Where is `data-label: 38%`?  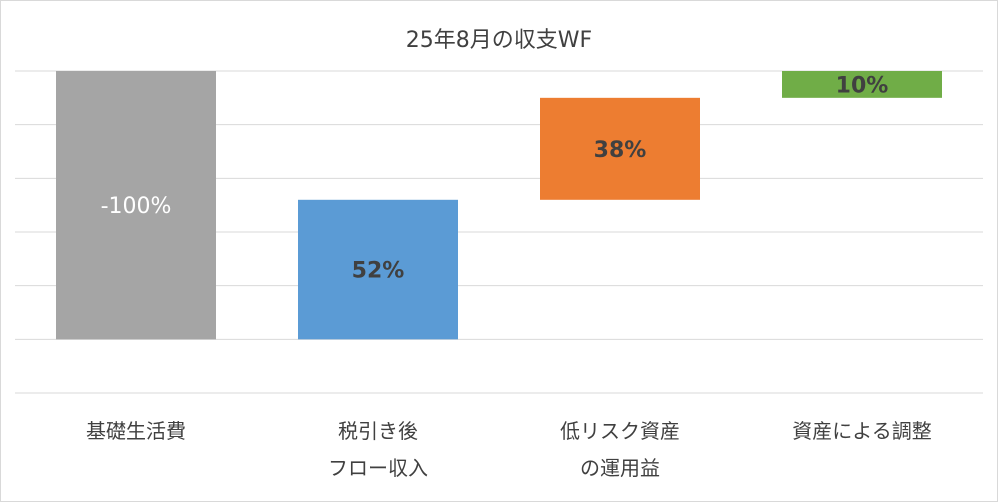 data-label: 38% is located at coordinates (620, 150).